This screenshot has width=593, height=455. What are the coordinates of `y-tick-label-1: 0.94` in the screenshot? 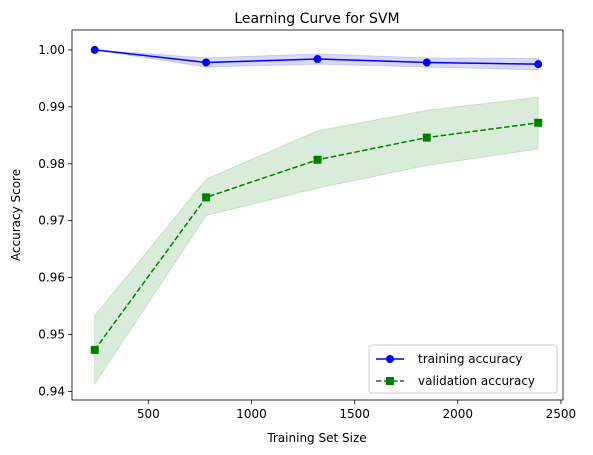 It's located at (51, 391).